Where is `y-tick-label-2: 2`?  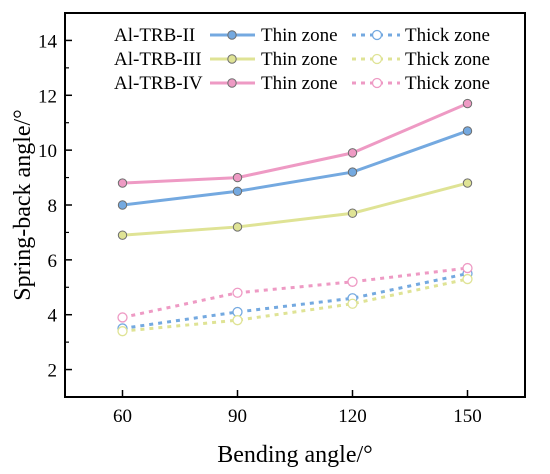 y-tick-label-2: 2 is located at coordinates (53, 371).